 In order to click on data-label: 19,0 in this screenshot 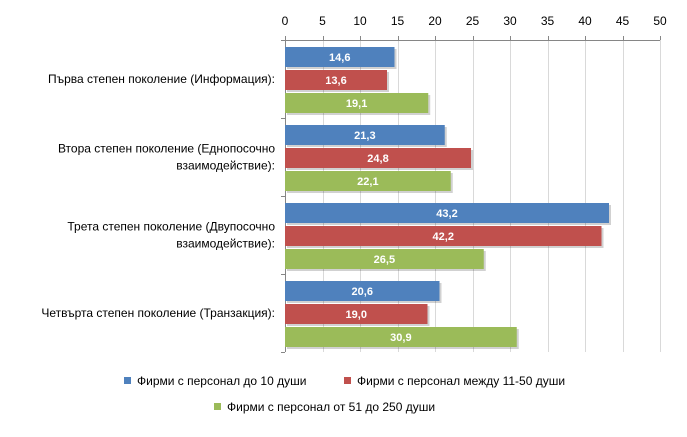, I will do `click(356, 315)`.